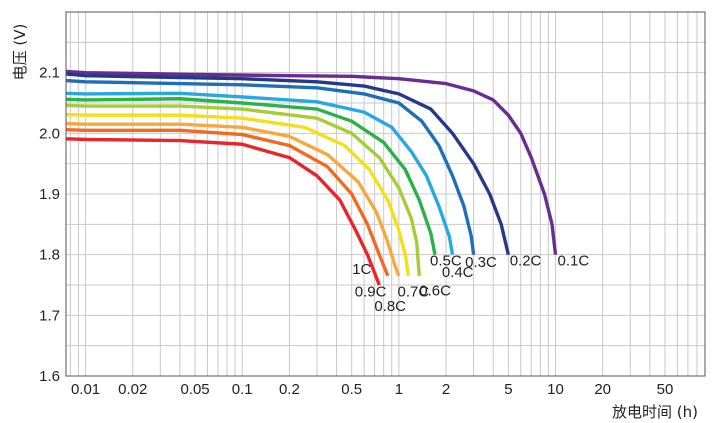 The width and height of the screenshot is (714, 423). Describe the element at coordinates (655, 412) in the screenshot. I see `x-axis-title: 放电时间 (h)` at that location.